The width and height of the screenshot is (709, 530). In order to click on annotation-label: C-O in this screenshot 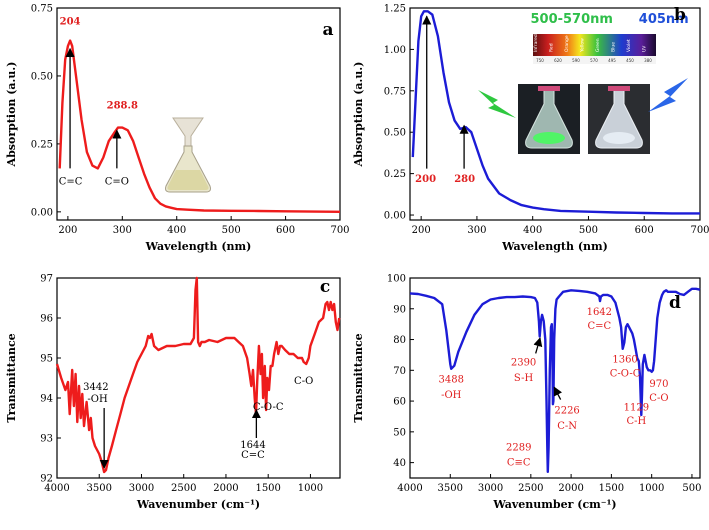, I will do `click(303, 381)`.